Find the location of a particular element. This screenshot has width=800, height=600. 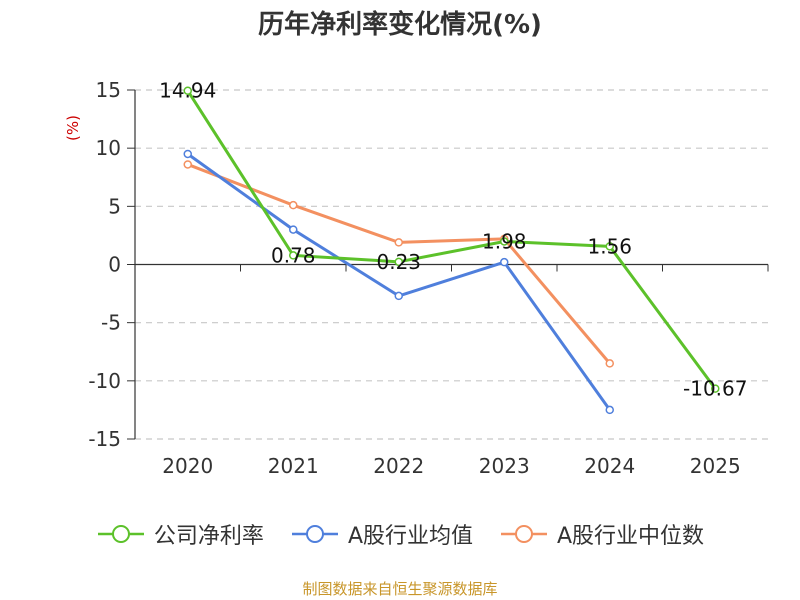

data-label: 1.98 is located at coordinates (504, 241).